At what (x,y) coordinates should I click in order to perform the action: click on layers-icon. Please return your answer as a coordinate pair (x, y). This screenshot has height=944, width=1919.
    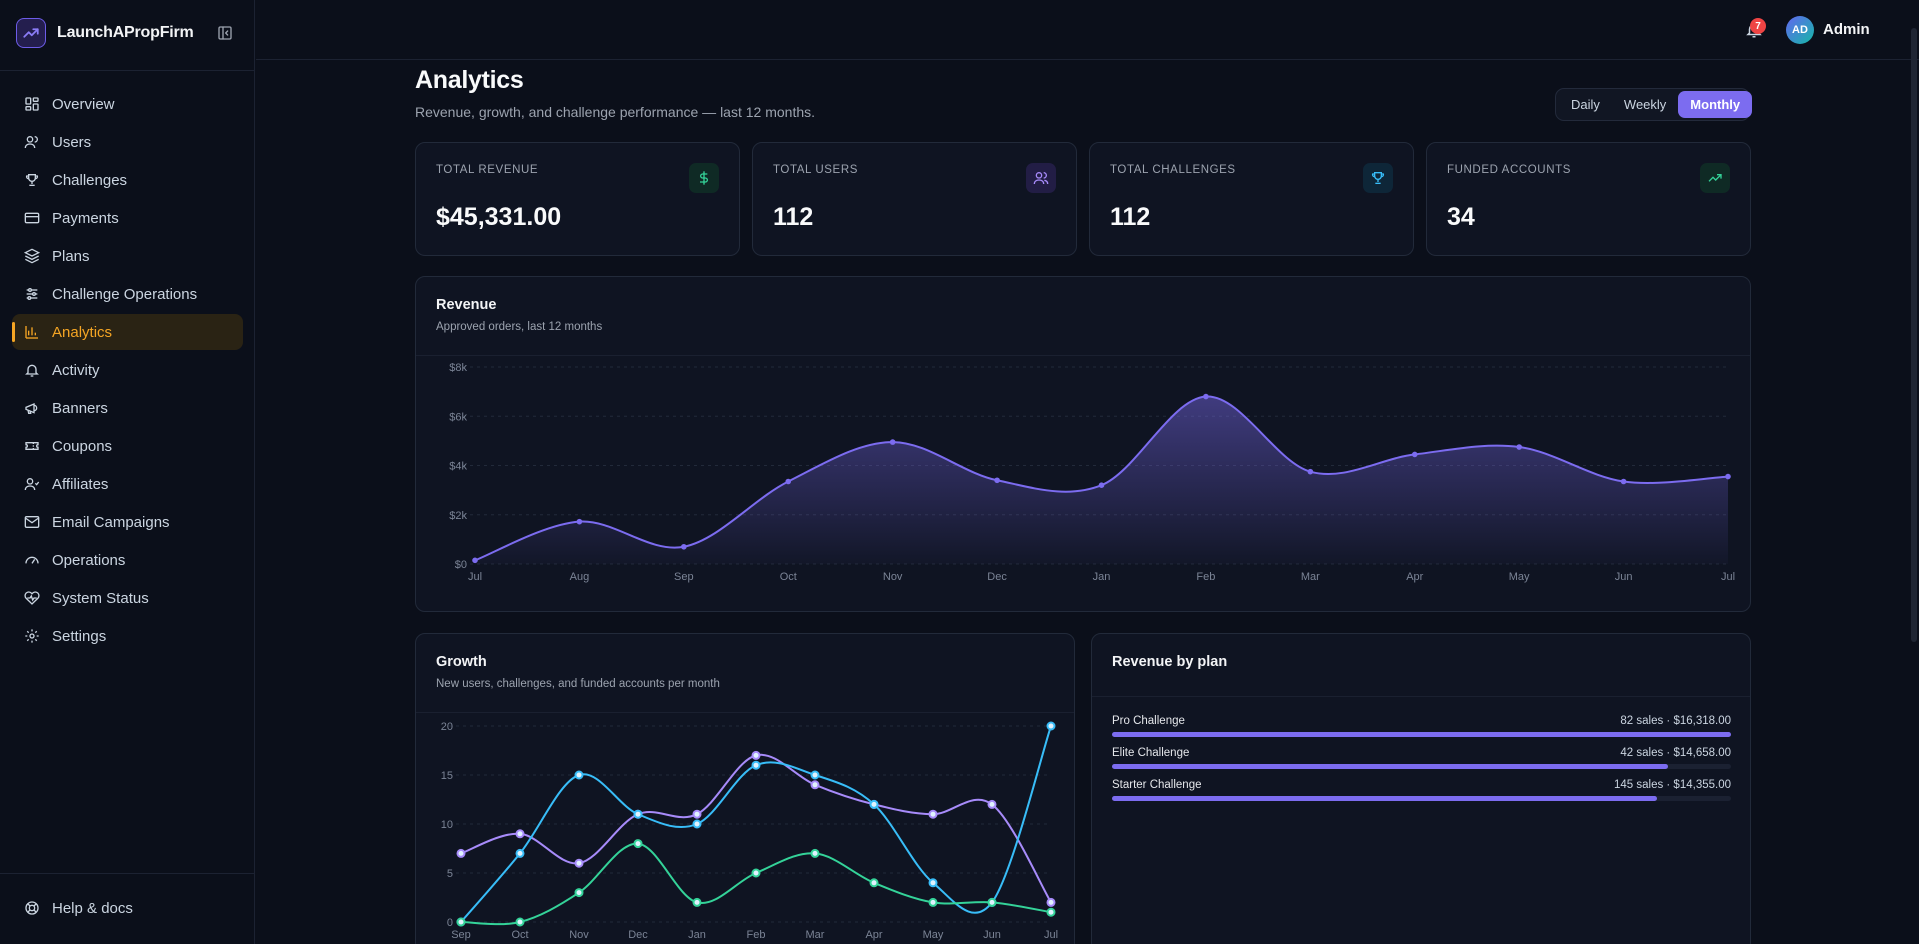
    Looking at the image, I should click on (32, 256).